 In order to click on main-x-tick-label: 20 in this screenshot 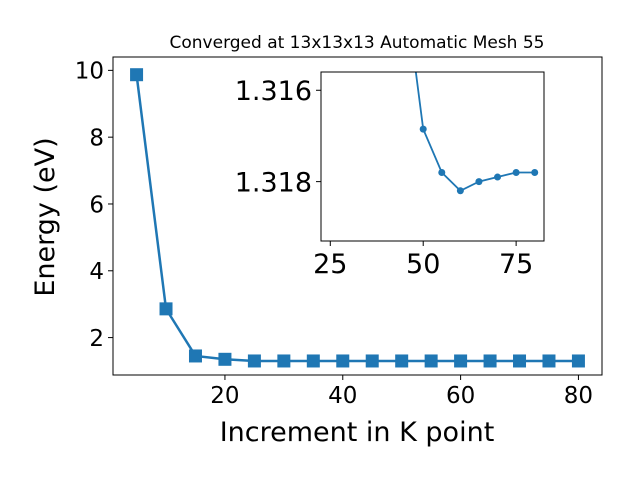, I will do `click(224, 396)`.